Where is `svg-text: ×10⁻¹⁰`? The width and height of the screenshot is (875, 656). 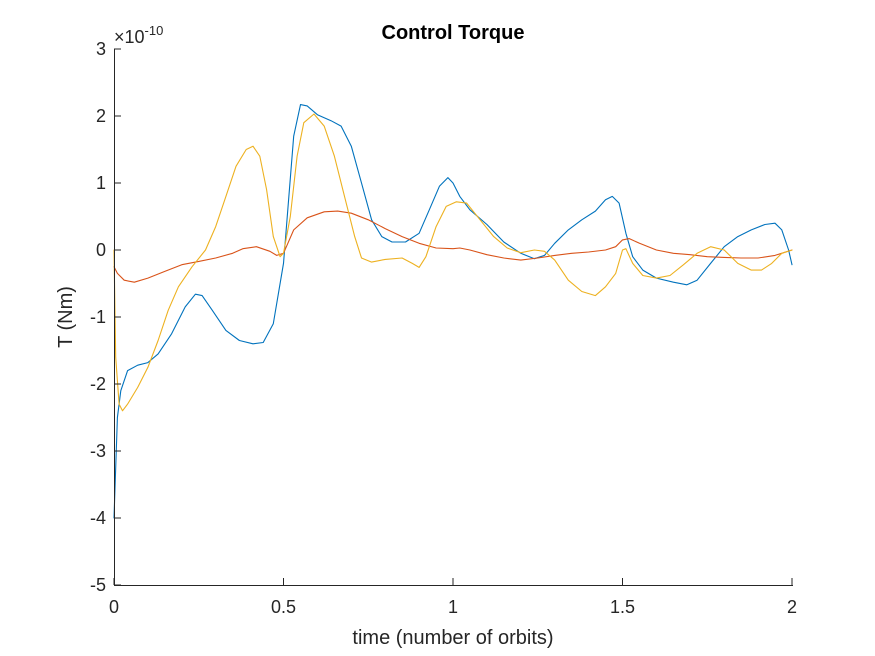
svg-text: ×10⁻¹⁰ is located at coordinates (138, 35).